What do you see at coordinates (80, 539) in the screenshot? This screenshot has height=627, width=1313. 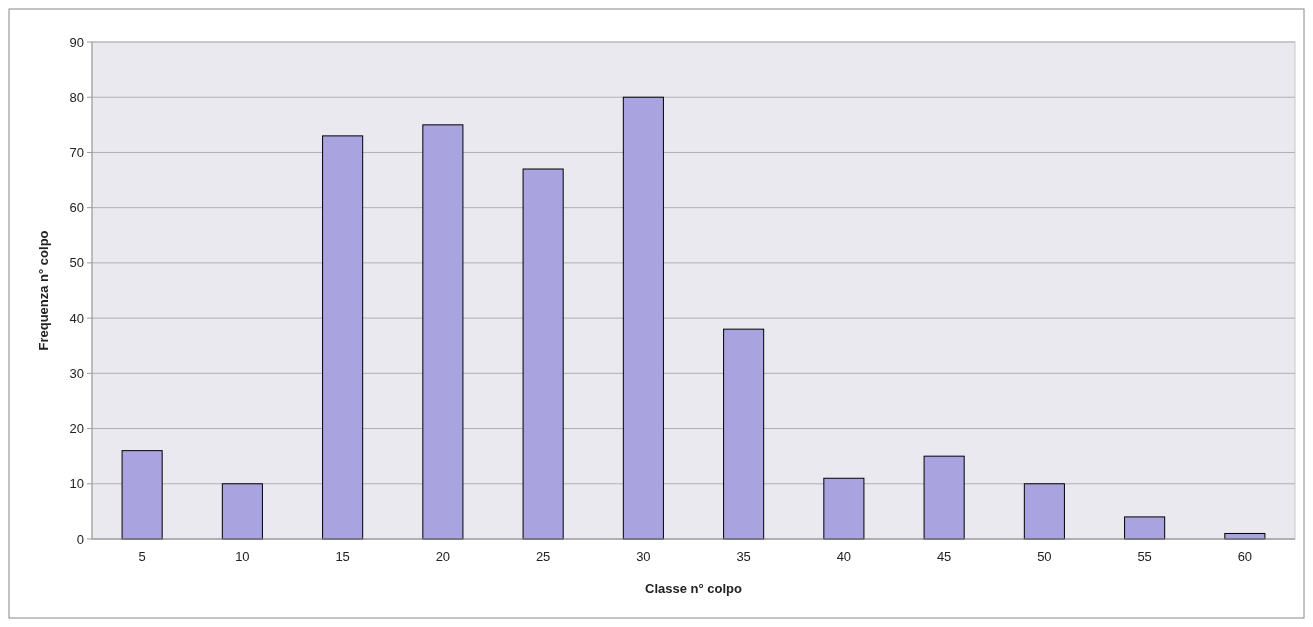 I see `y-tick-label: 0` at bounding box center [80, 539].